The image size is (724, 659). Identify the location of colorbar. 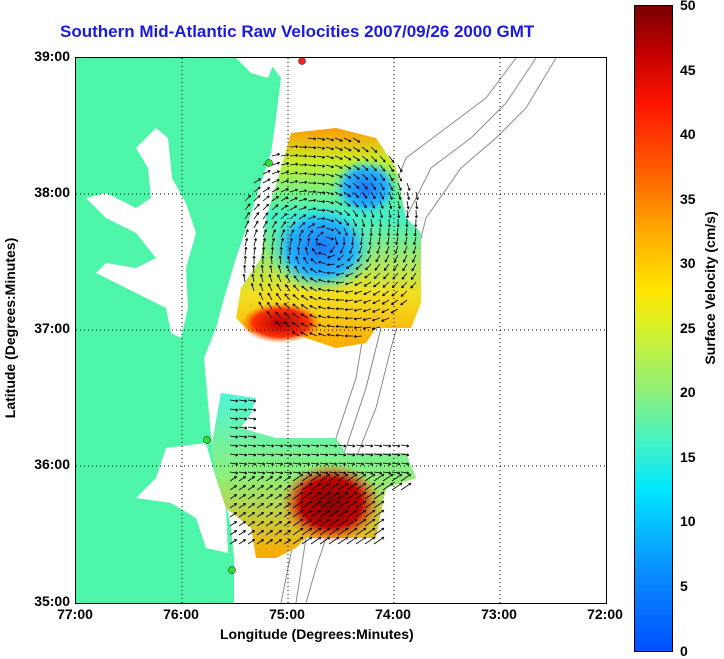
(653, 328).